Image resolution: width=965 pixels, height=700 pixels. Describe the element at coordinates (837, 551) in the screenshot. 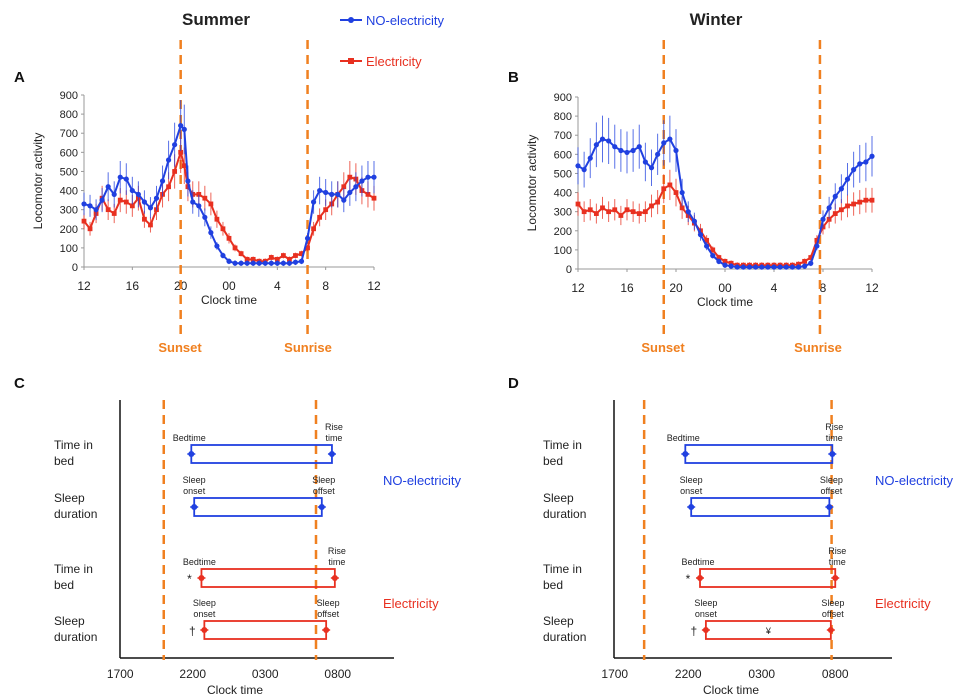

I see `end-annotation-d: Rise` at that location.